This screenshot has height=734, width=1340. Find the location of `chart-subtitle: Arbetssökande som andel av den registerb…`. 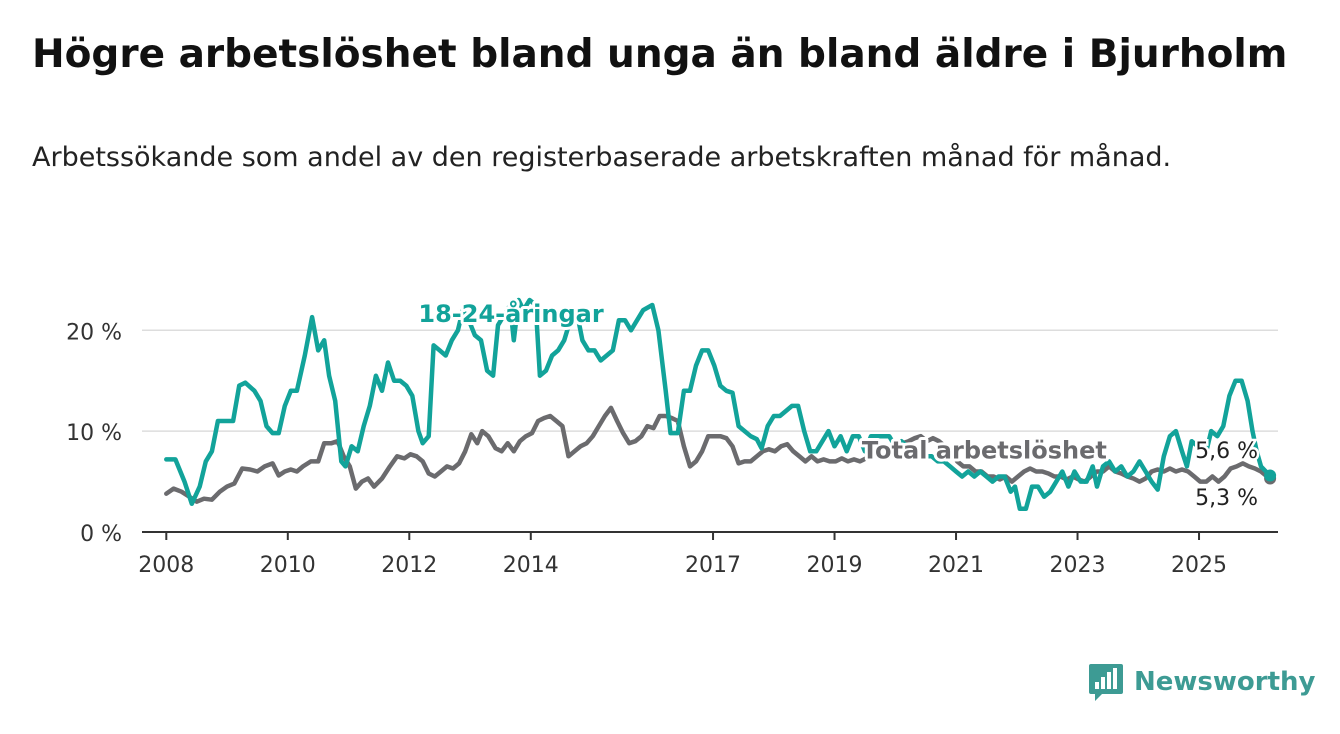

chart-subtitle: Arbetssökande som andel av den registerb… is located at coordinates (602, 157).